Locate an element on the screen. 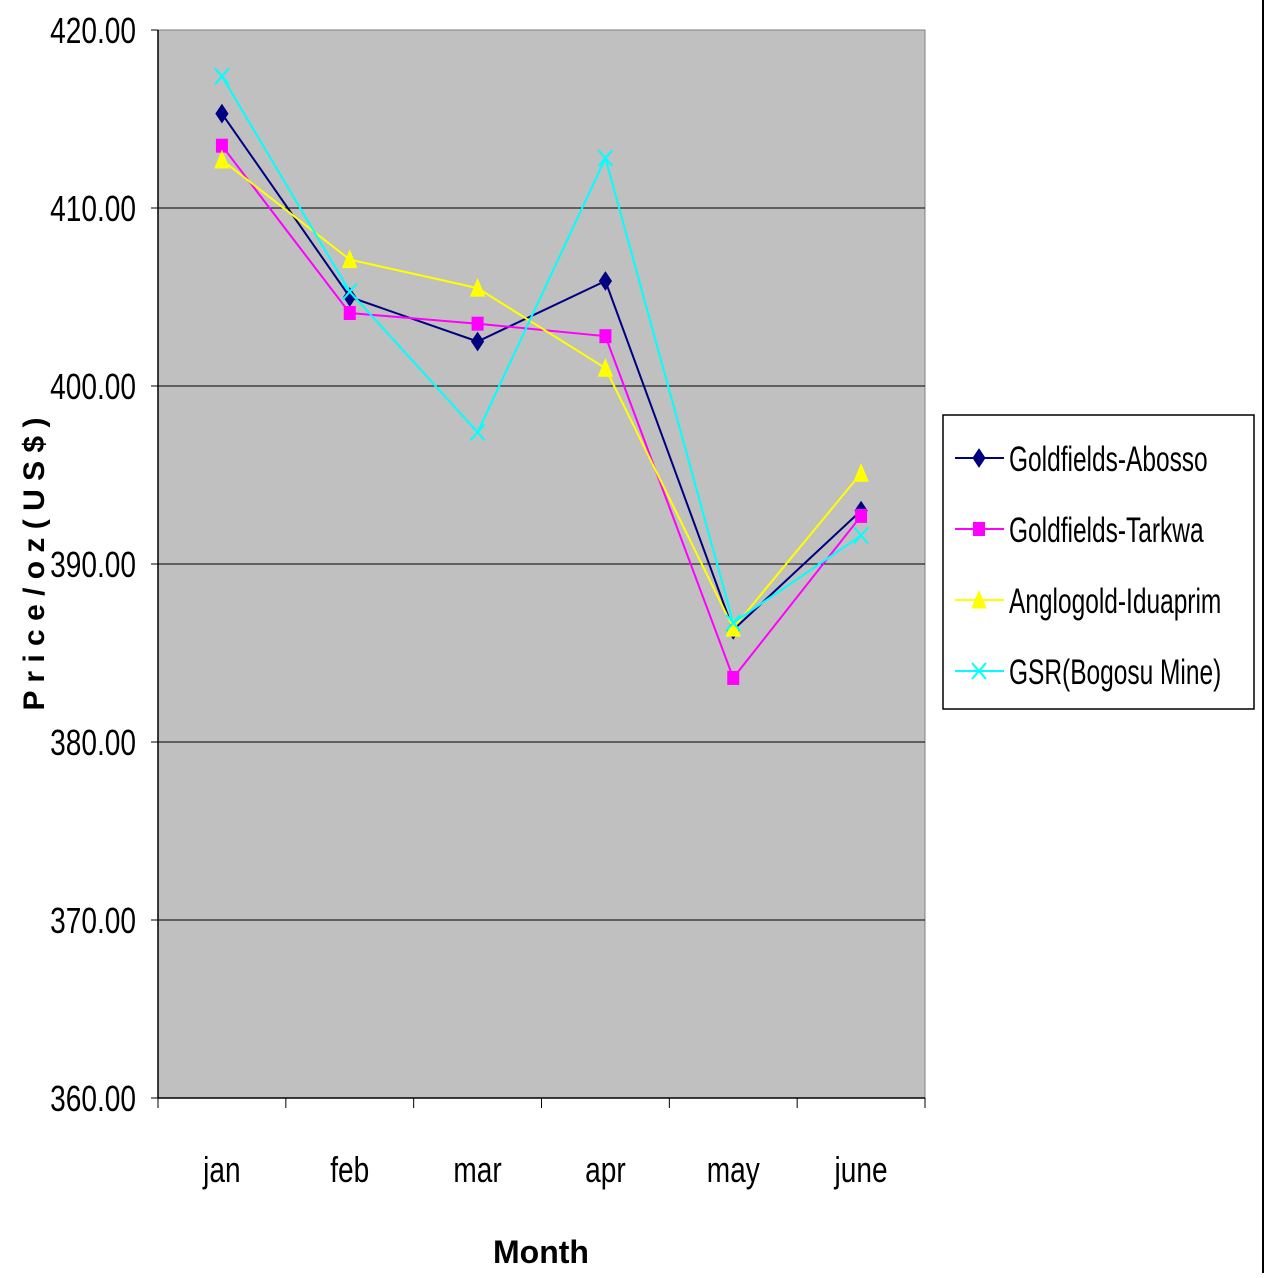 The width and height of the screenshot is (1266, 1278). legend-label: Goldfields-Abosso is located at coordinates (1108, 460).